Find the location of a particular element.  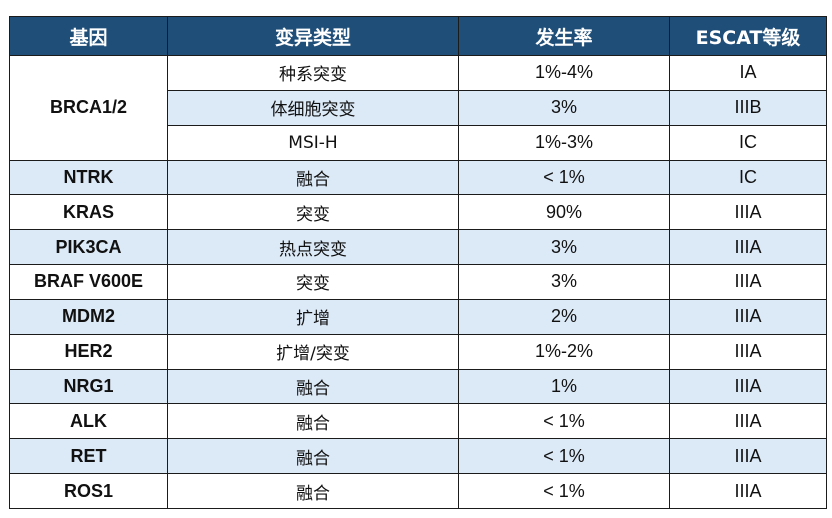

incidence-cell: 1% is located at coordinates (564, 386).